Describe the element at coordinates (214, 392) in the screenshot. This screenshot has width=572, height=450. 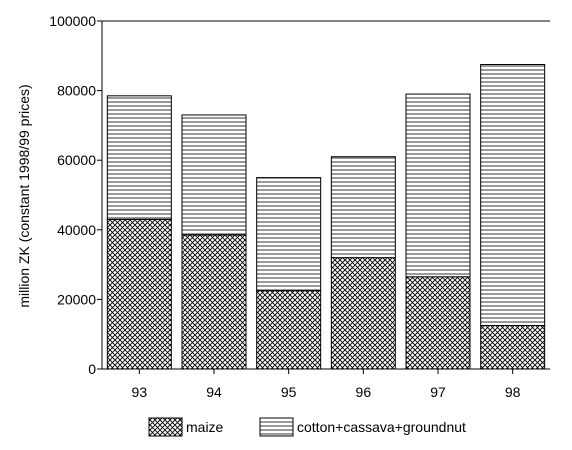
I see `x-tick-label-94: 94` at that location.